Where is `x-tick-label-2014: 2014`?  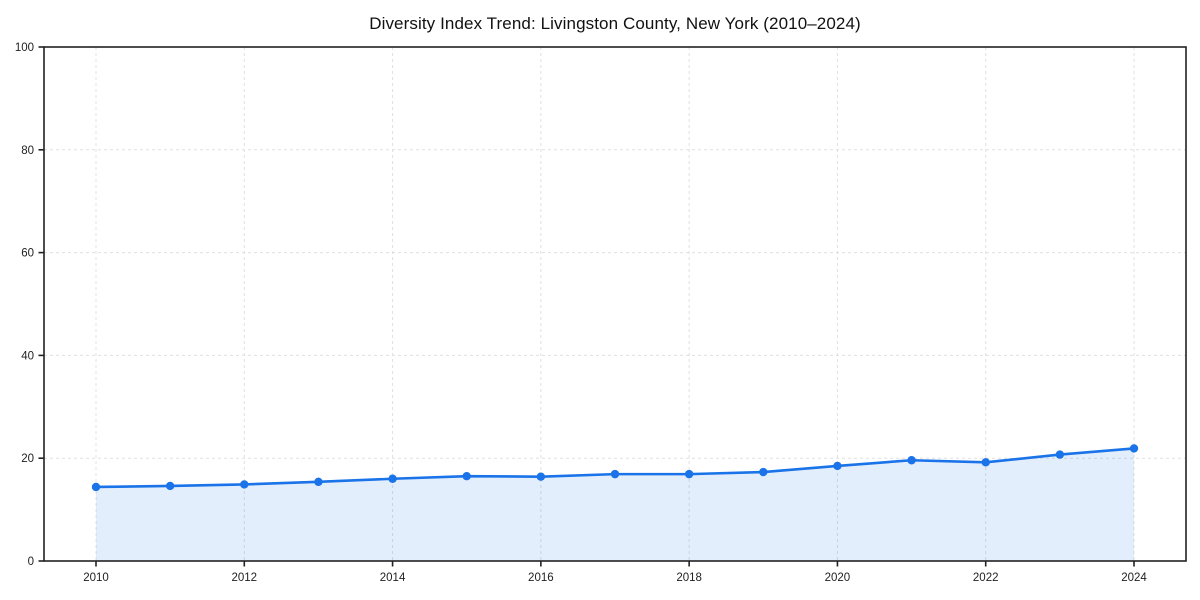 x-tick-label-2014: 2014 is located at coordinates (393, 578).